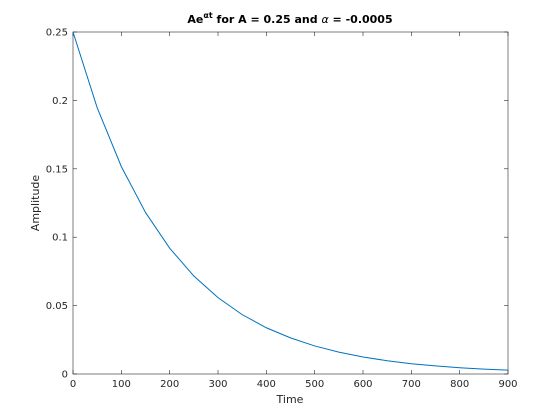 The image size is (560, 420). What do you see at coordinates (362, 384) in the screenshot?
I see `x-tick-label: 600` at bounding box center [362, 384].